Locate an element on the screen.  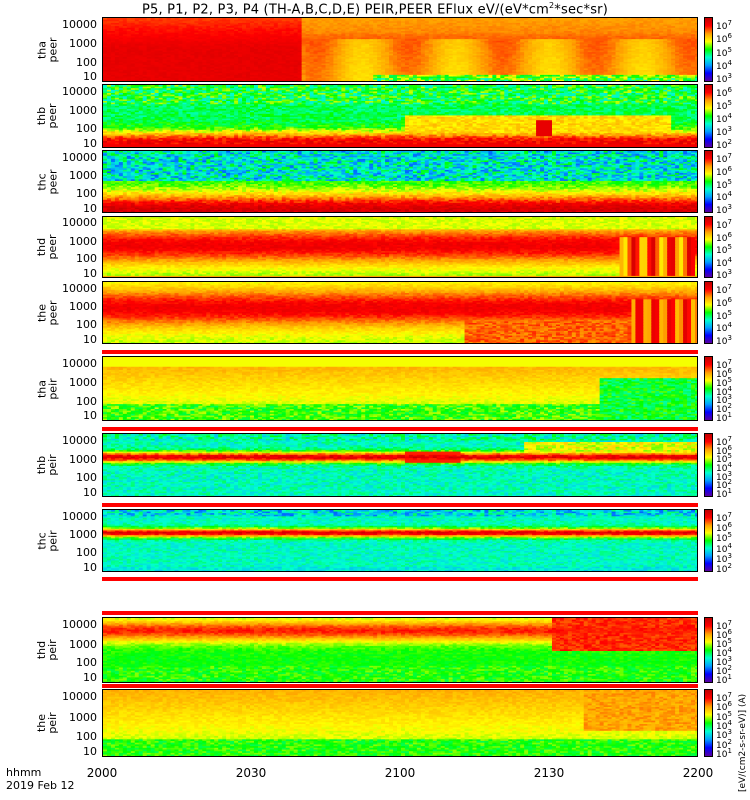
chart-title-tail: *sec*sr) is located at coordinates (581, 9).